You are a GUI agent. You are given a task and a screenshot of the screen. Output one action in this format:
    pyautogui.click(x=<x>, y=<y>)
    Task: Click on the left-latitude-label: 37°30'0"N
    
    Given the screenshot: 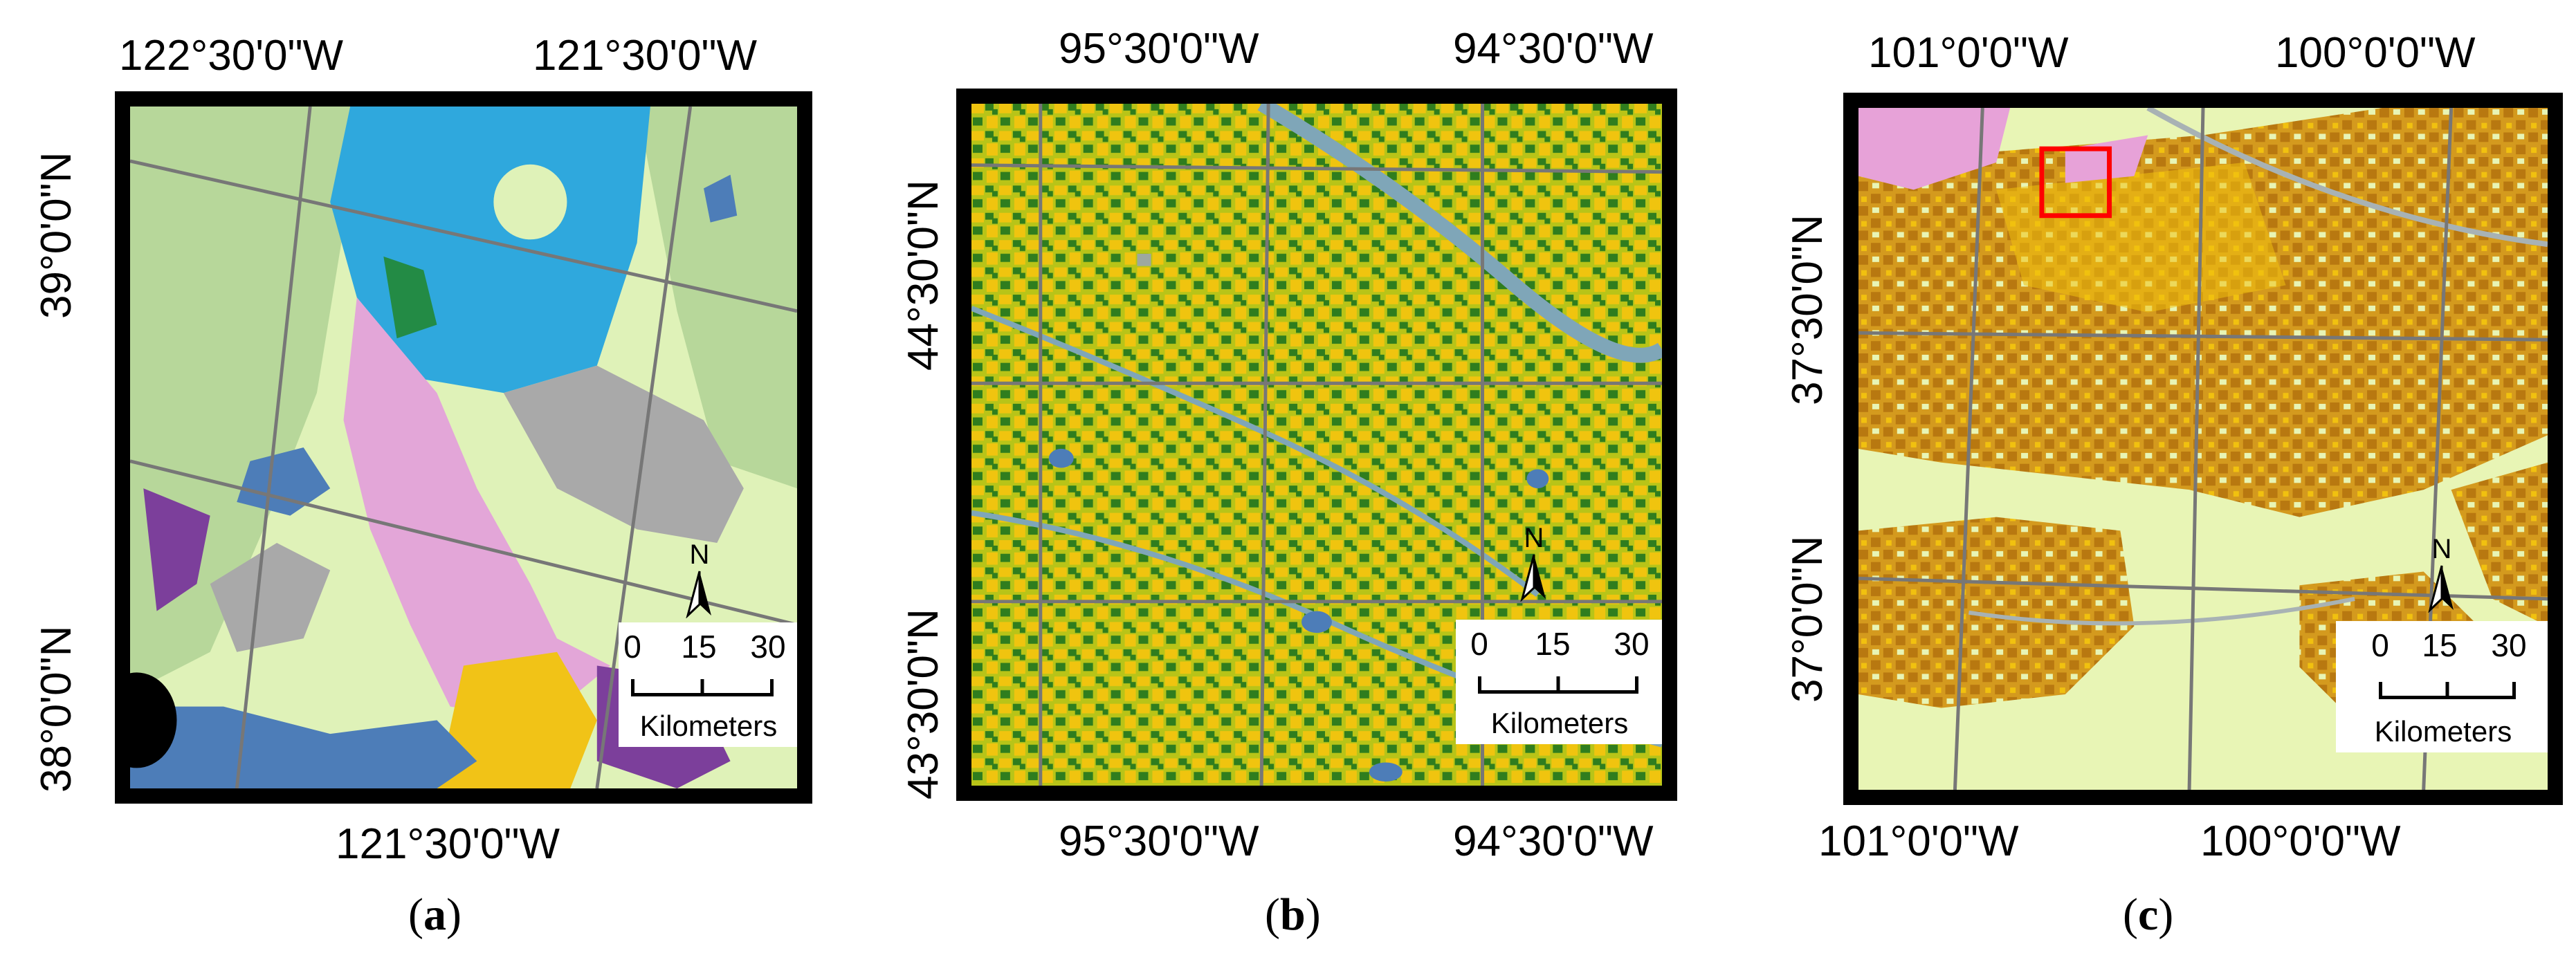 What is the action you would take?
    pyautogui.click(x=1808, y=309)
    